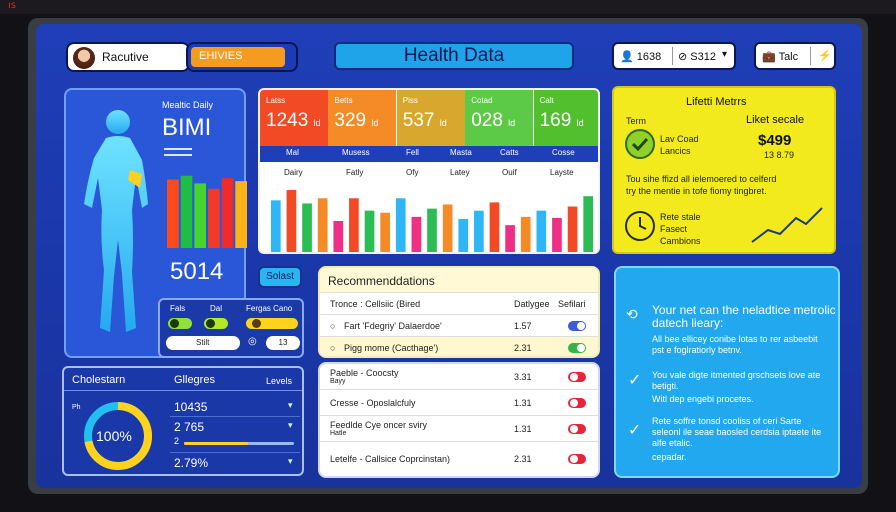  What do you see at coordinates (375, 304) in the screenshot?
I see `rec-head: Tronce : Cellsiic (Bired` at bounding box center [375, 304].